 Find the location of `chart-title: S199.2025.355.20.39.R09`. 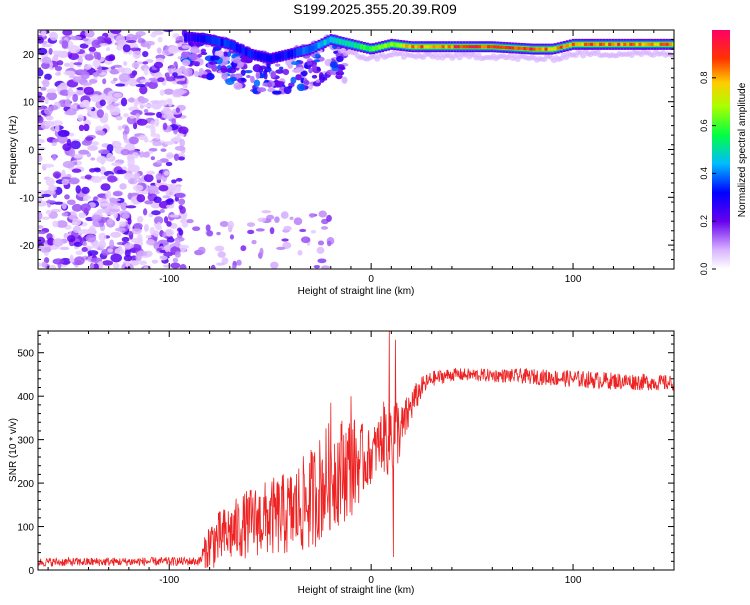

chart-title: S199.2025.355.20.39.R09 is located at coordinates (375, 9).